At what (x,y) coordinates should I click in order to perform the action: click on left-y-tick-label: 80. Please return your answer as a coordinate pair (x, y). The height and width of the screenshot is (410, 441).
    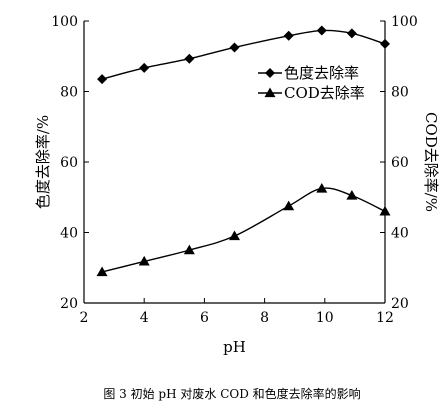
    Looking at the image, I should click on (69, 93).